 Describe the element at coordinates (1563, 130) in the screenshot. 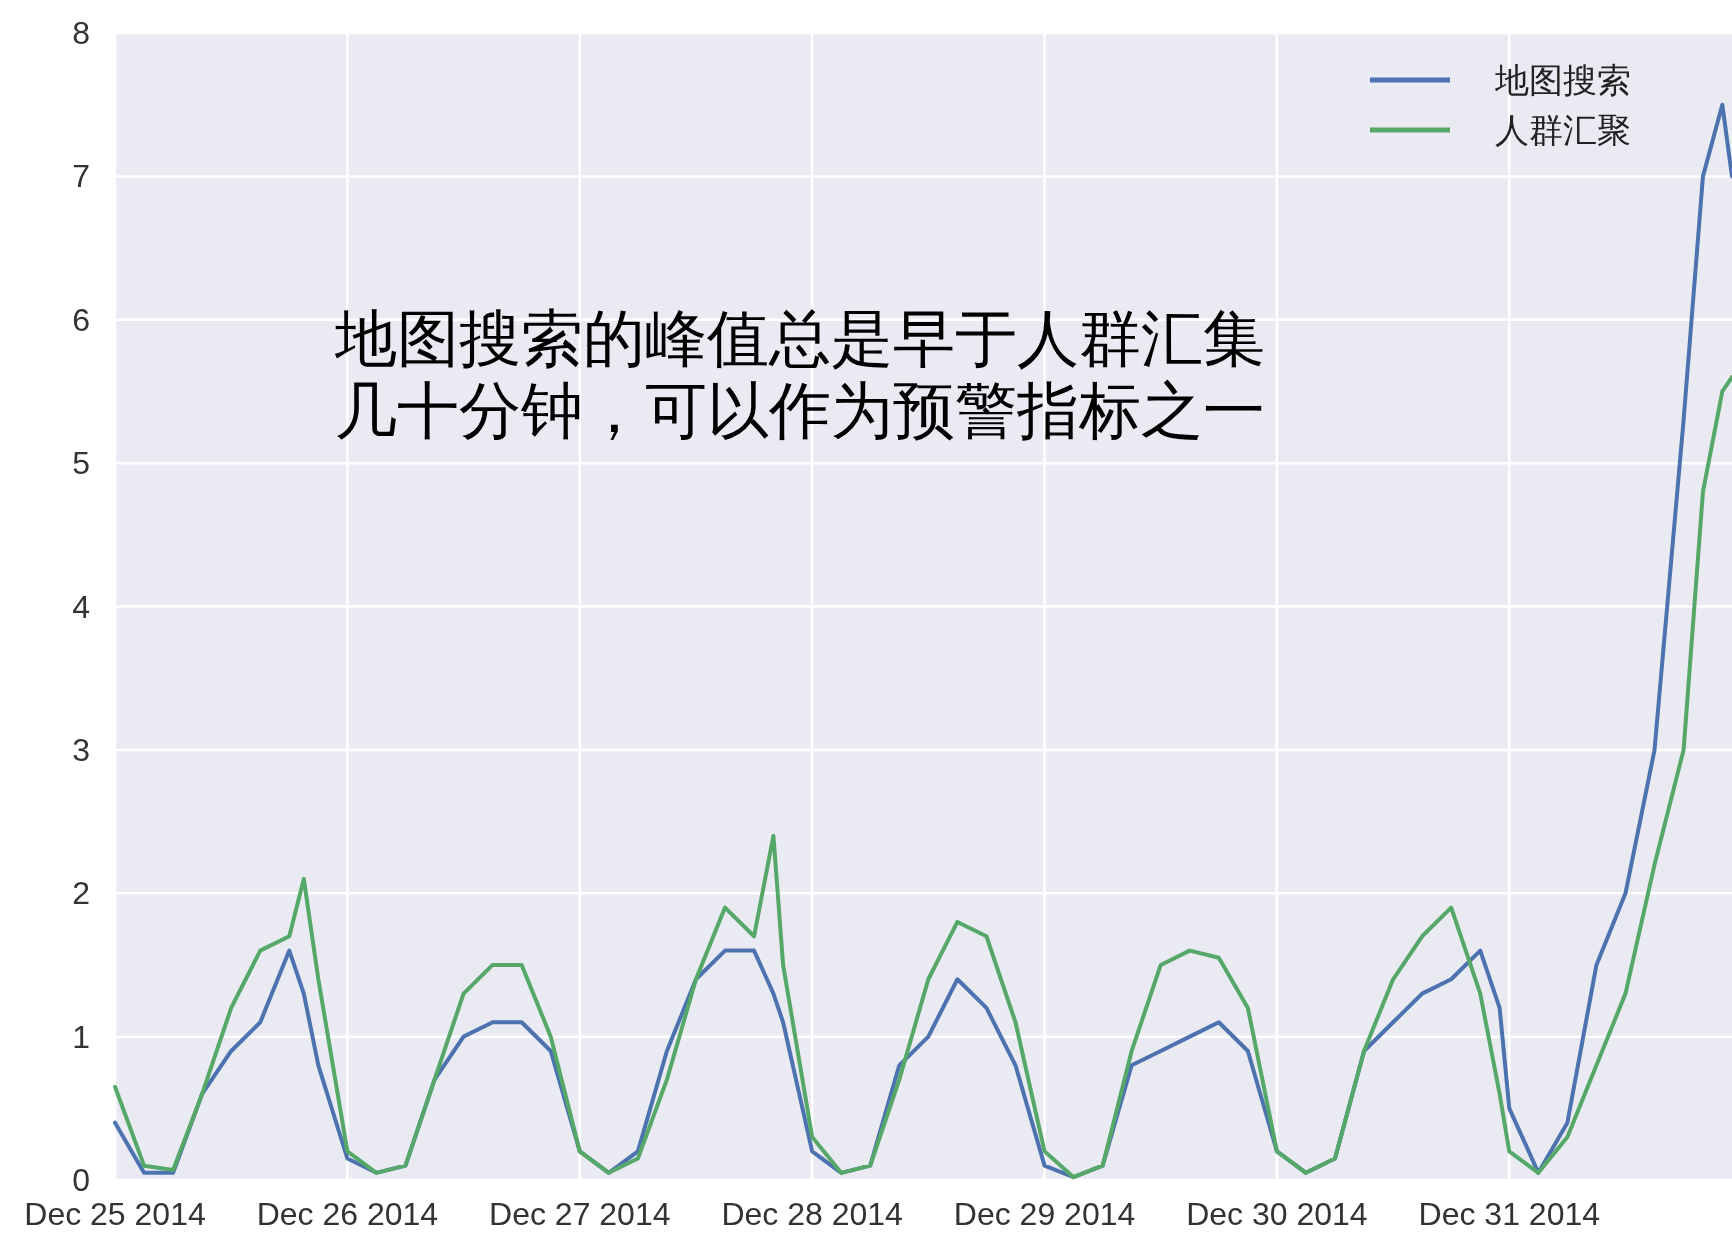

I see `legend-label: 人群汇聚` at that location.